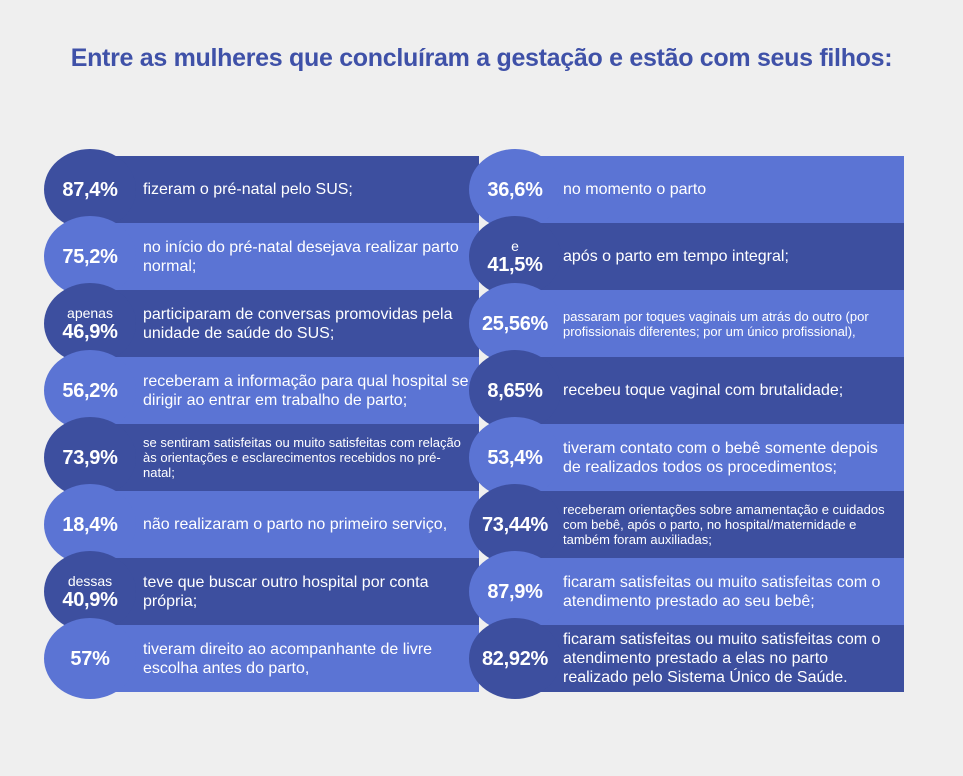 This screenshot has width=963, height=776. I want to click on stat-description: recebeu toque vaginal com brutalidade;, so click(703, 390).